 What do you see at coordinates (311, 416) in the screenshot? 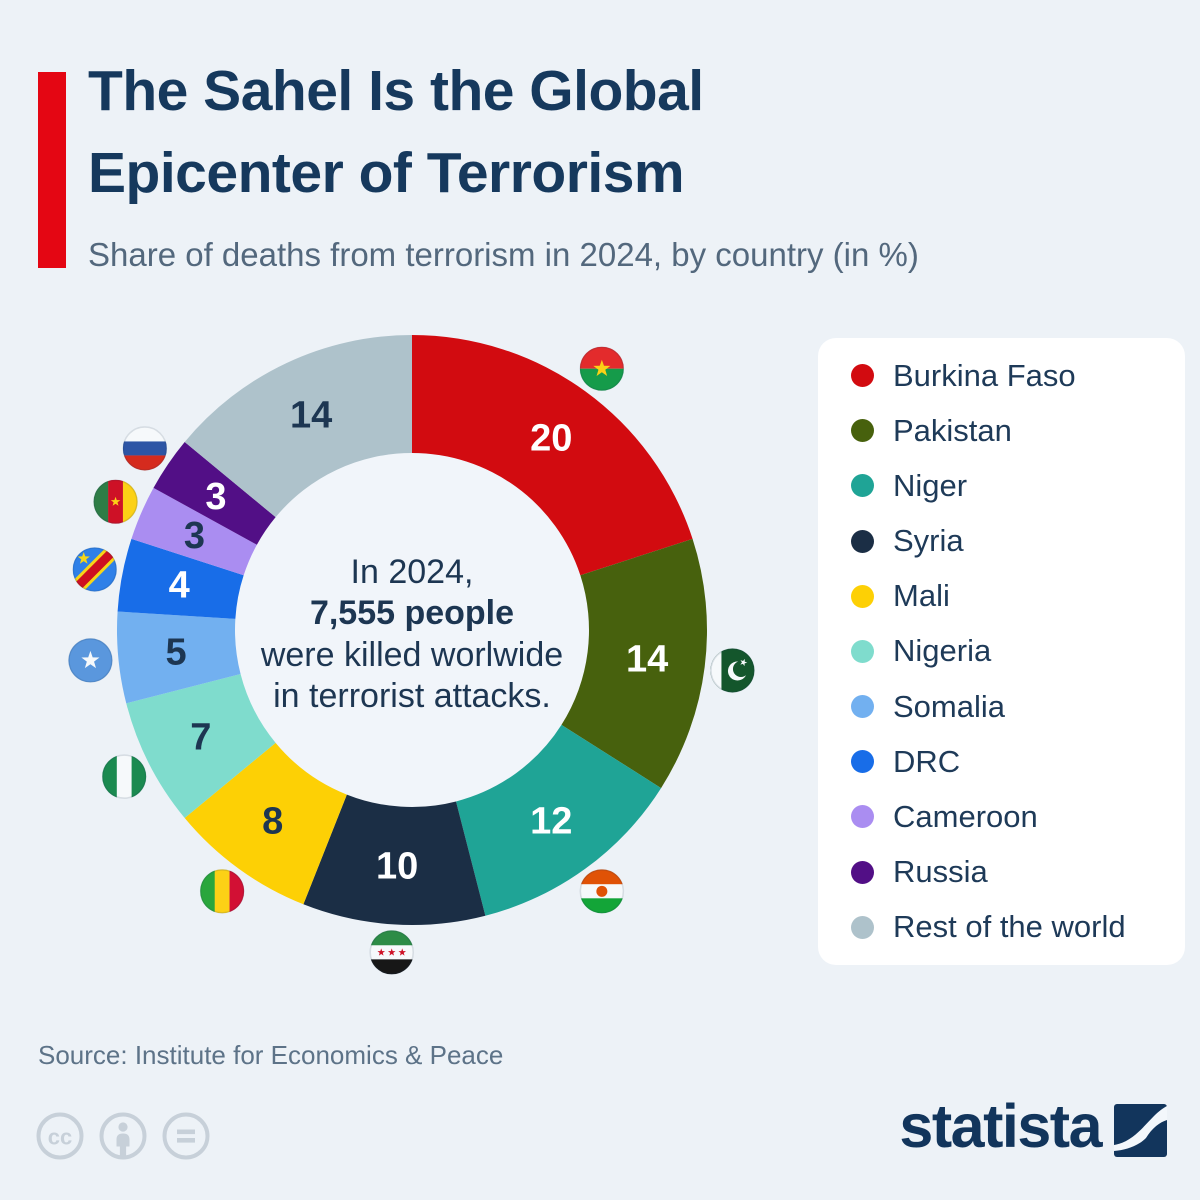
I see `slice-value-rest-of-the-world: 14` at bounding box center [311, 416].